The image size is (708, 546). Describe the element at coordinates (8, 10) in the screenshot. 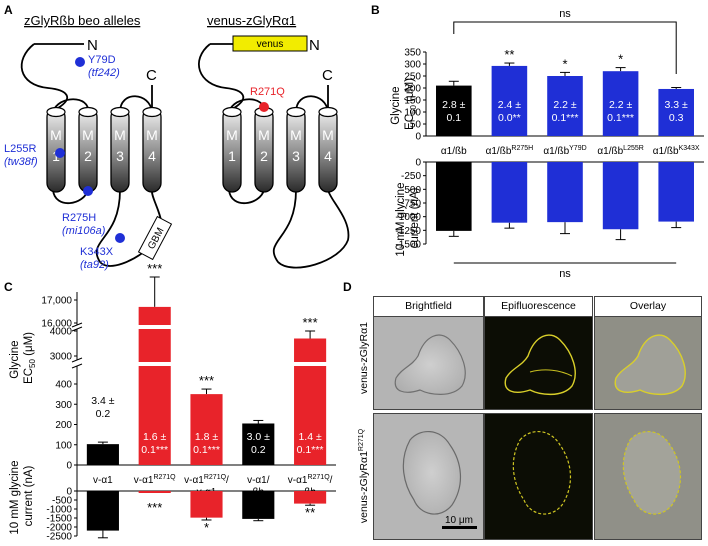

I see `panel-a-letter: A` at that location.